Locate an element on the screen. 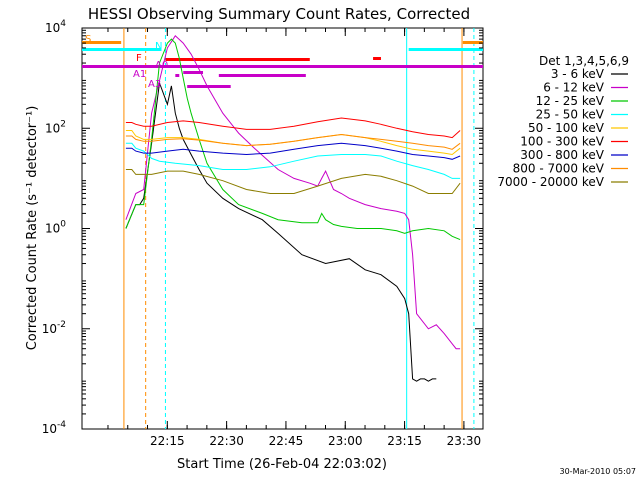 This screenshot has height=480, width=640. x-tick-label: 22:45 is located at coordinates (286, 441).